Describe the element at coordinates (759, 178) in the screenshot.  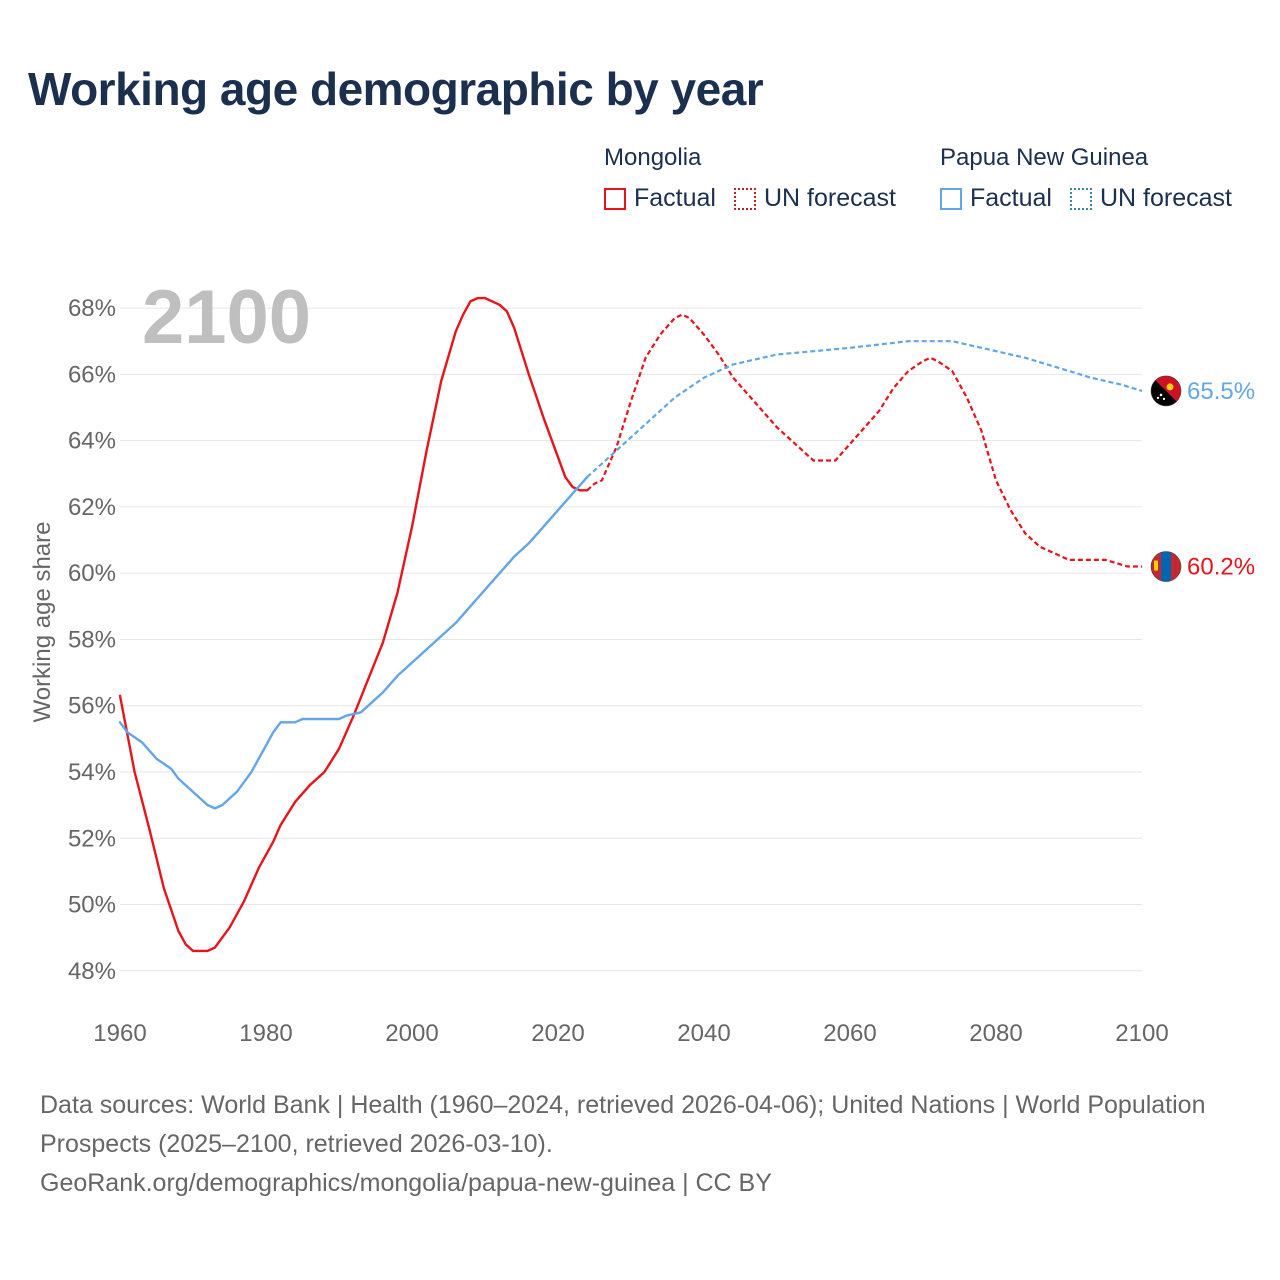
I see `legend-group-mongolia: Mongolia Factual UN forecast` at that location.